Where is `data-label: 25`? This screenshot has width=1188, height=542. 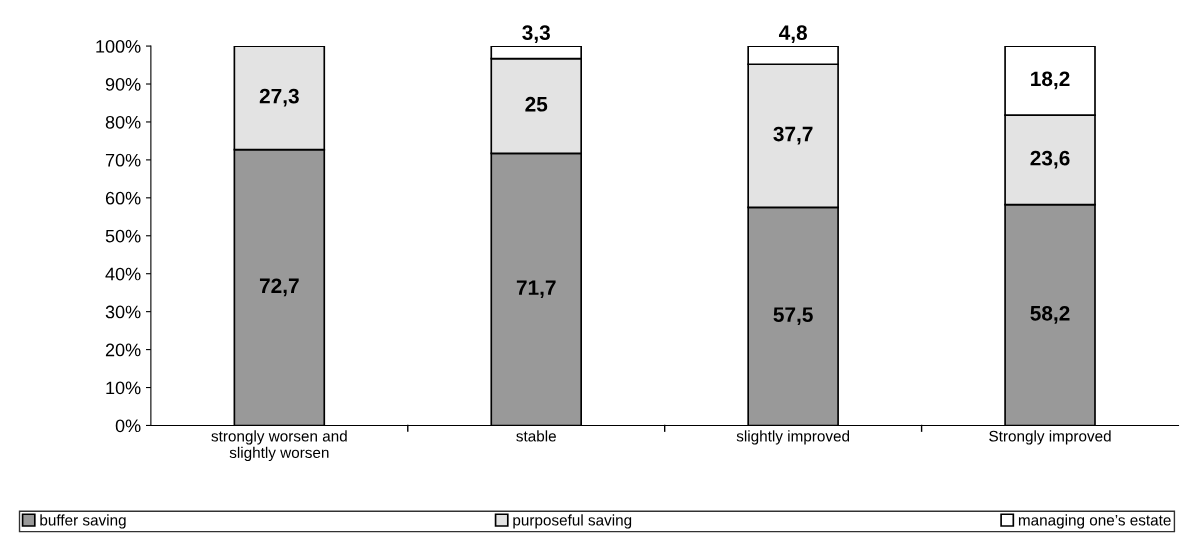
data-label: 25 is located at coordinates (536, 104).